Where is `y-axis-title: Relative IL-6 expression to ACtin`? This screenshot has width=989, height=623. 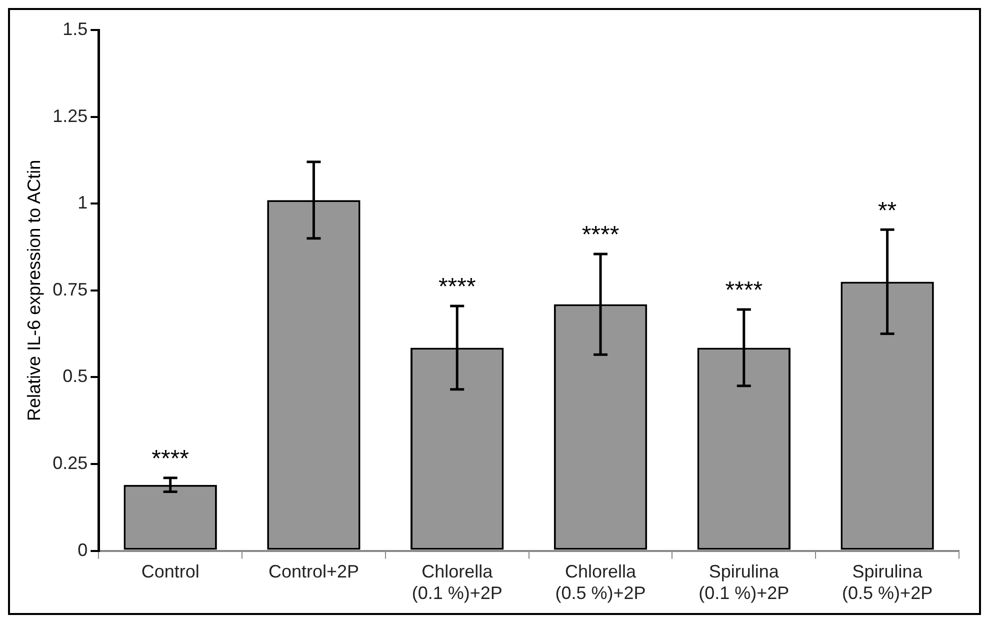 y-axis-title: Relative IL-6 expression to ACtin is located at coordinates (34, 290).